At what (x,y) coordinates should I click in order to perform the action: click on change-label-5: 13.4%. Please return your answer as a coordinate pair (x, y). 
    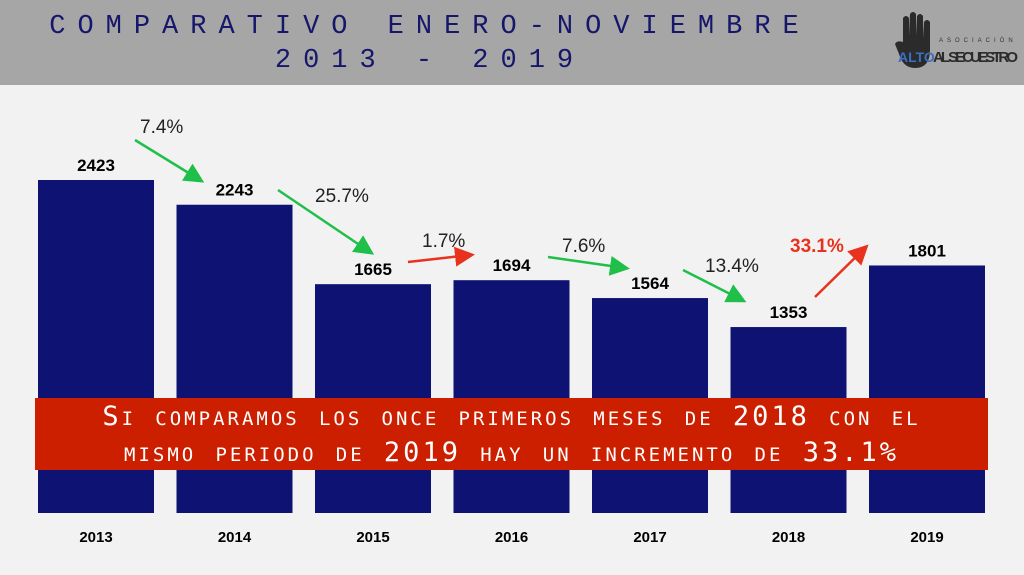
    Looking at the image, I should click on (732, 266).